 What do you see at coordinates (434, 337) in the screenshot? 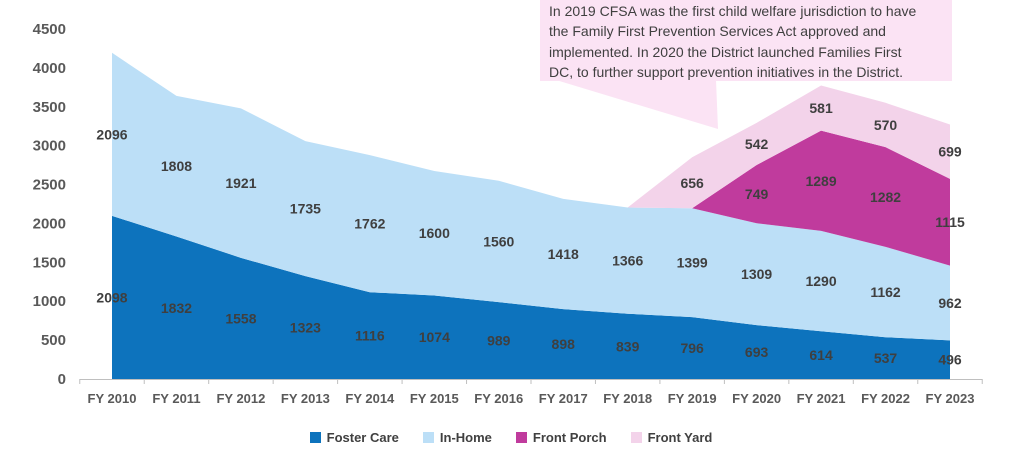
I see `data-label-foster-care: 1074` at bounding box center [434, 337].